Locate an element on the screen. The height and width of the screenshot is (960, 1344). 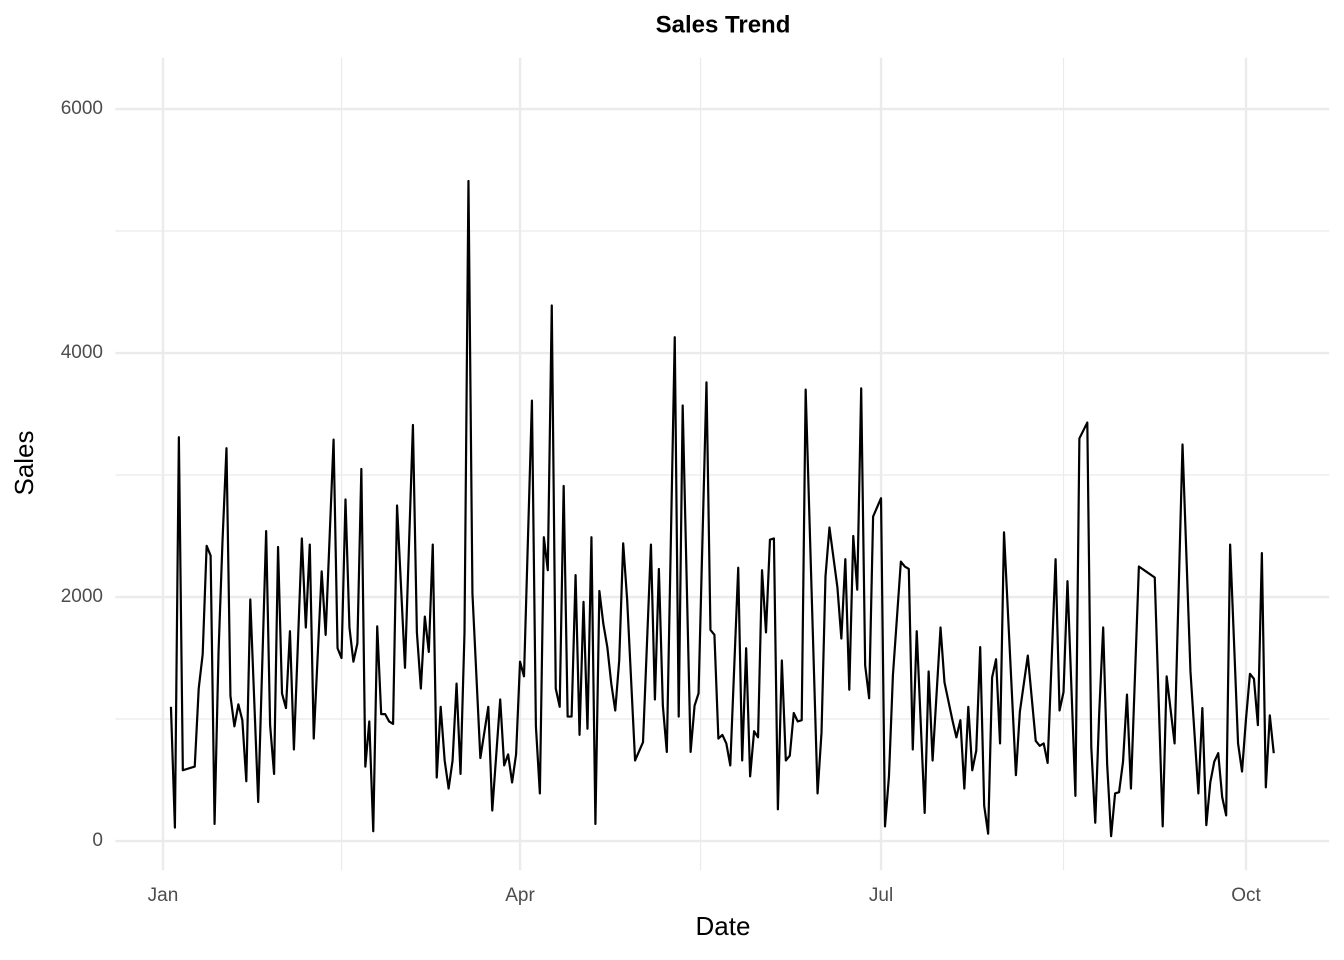
x-tick-label: Jul is located at coordinates (881, 895).